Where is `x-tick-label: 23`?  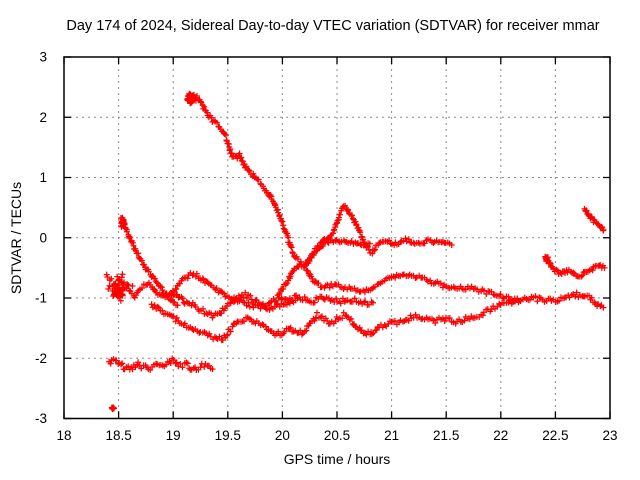 x-tick-label: 23 is located at coordinates (609, 435).